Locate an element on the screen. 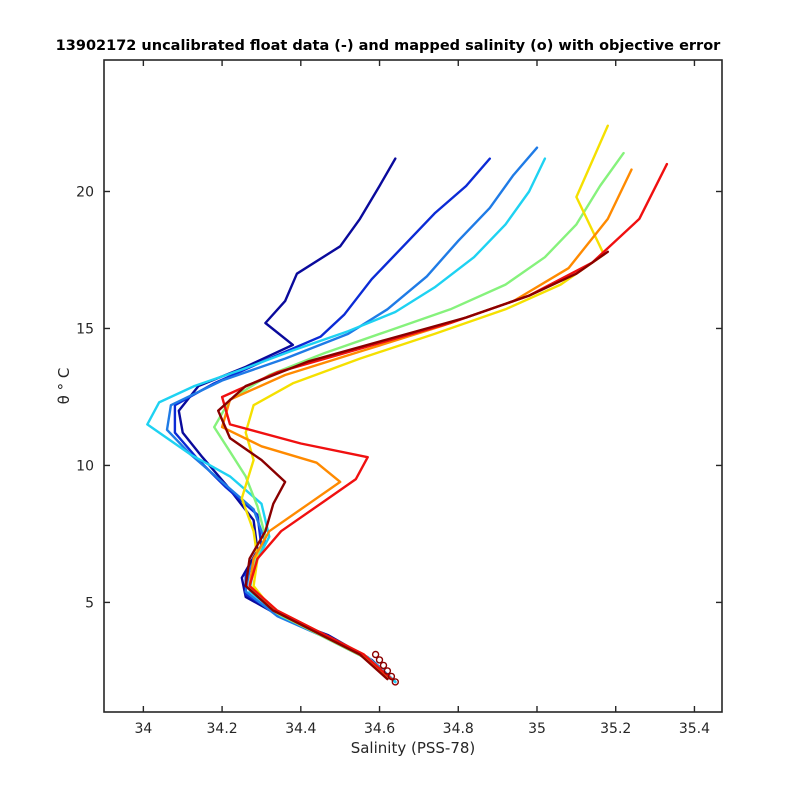 This screenshot has height=800, width=800. x-tick-label-6: 35.2 is located at coordinates (615, 729).